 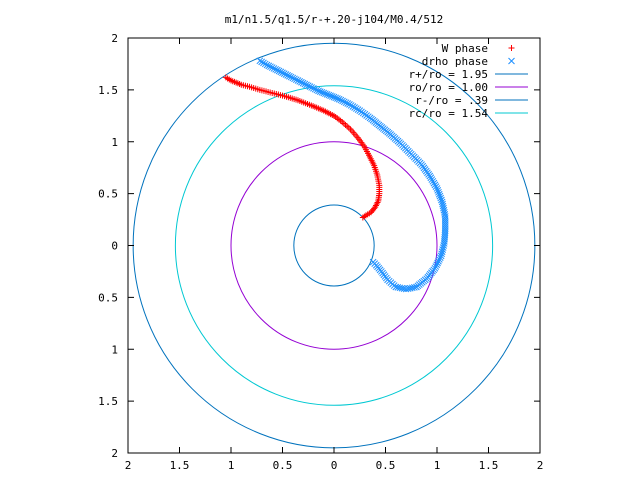 What do you see at coordinates (334, 465) in the screenshot?
I see `x-tick-label: 0` at bounding box center [334, 465].